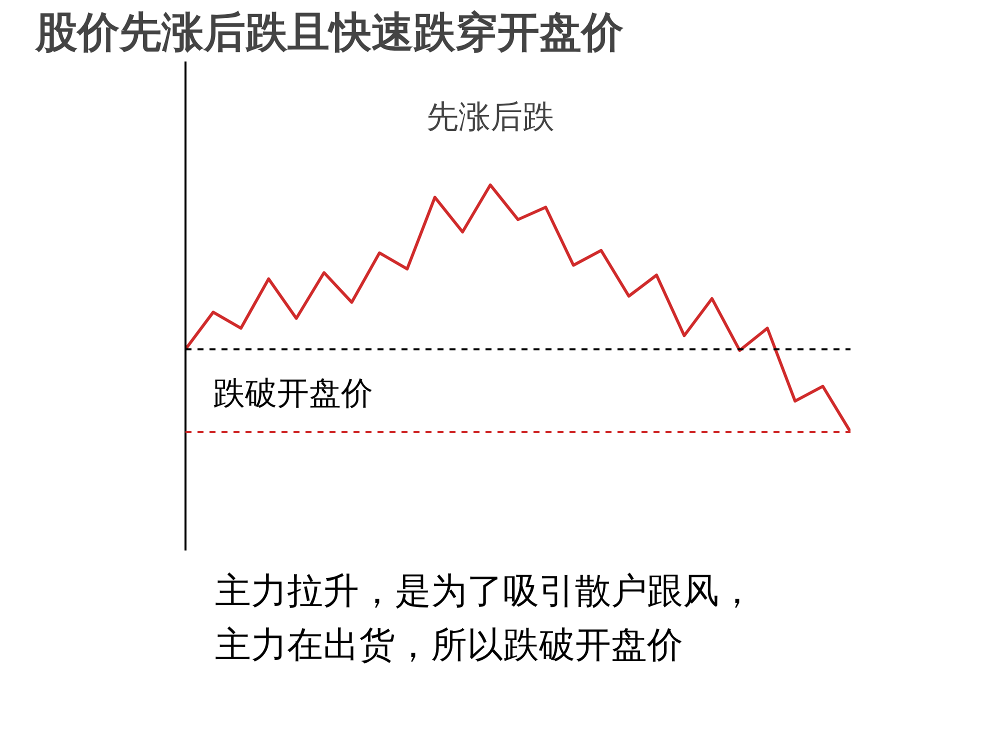 This screenshot has height=748, width=1000. Describe the element at coordinates (293, 393) in the screenshot. I see `ref-line-label: 跌破开盘价` at that location.